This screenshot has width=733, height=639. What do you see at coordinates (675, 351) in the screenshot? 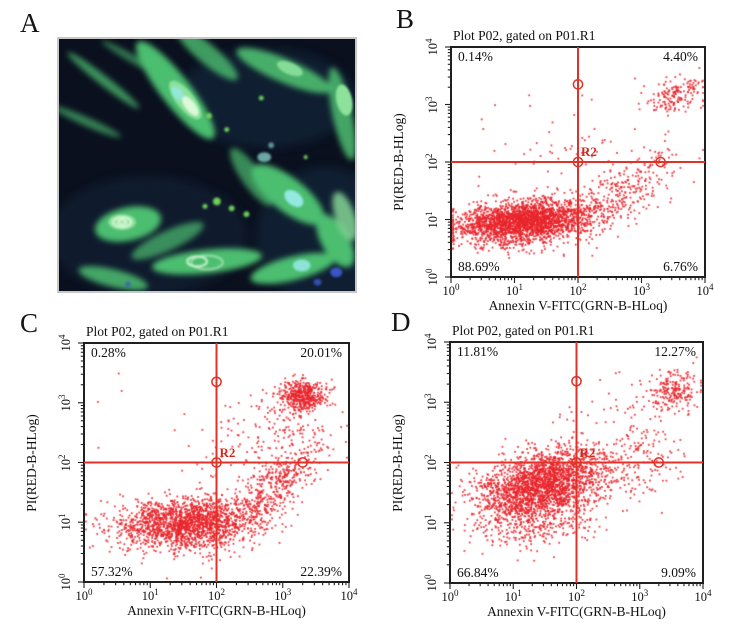
I see `quadrant-percent-upper-right: 12.27%` at bounding box center [675, 351].